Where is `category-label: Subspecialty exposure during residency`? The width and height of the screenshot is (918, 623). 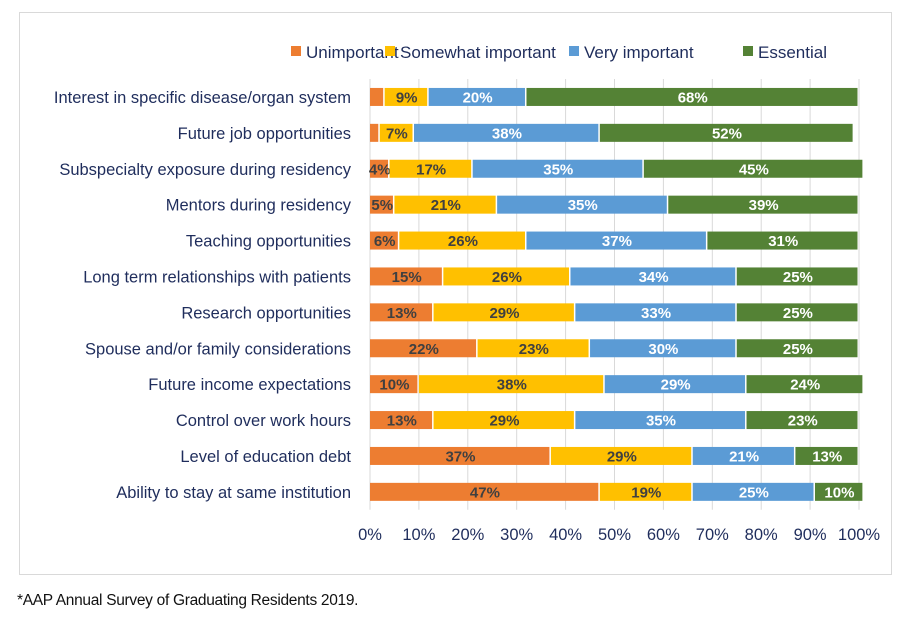
category-label: Subspecialty exposure during residency is located at coordinates (205, 170).